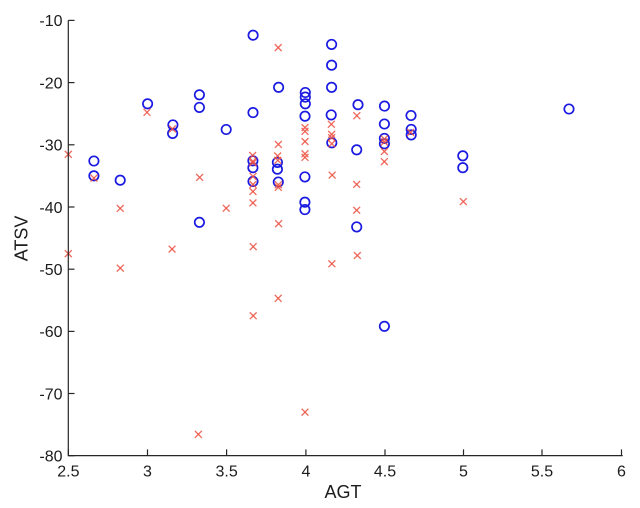 Image resolution: width=640 pixels, height=508 pixels. I want to click on svg-text: 3.5, so click(226, 471).